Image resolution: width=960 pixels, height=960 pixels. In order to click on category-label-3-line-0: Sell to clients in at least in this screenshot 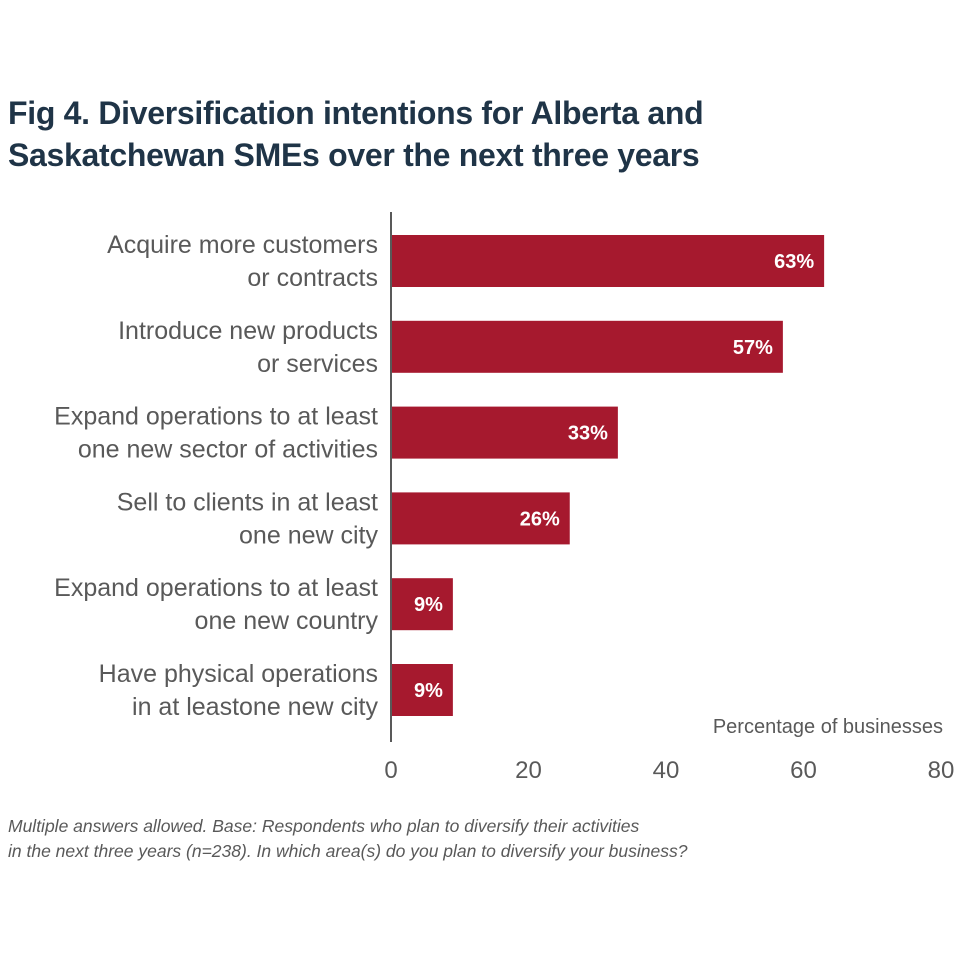, I will do `click(247, 502)`.